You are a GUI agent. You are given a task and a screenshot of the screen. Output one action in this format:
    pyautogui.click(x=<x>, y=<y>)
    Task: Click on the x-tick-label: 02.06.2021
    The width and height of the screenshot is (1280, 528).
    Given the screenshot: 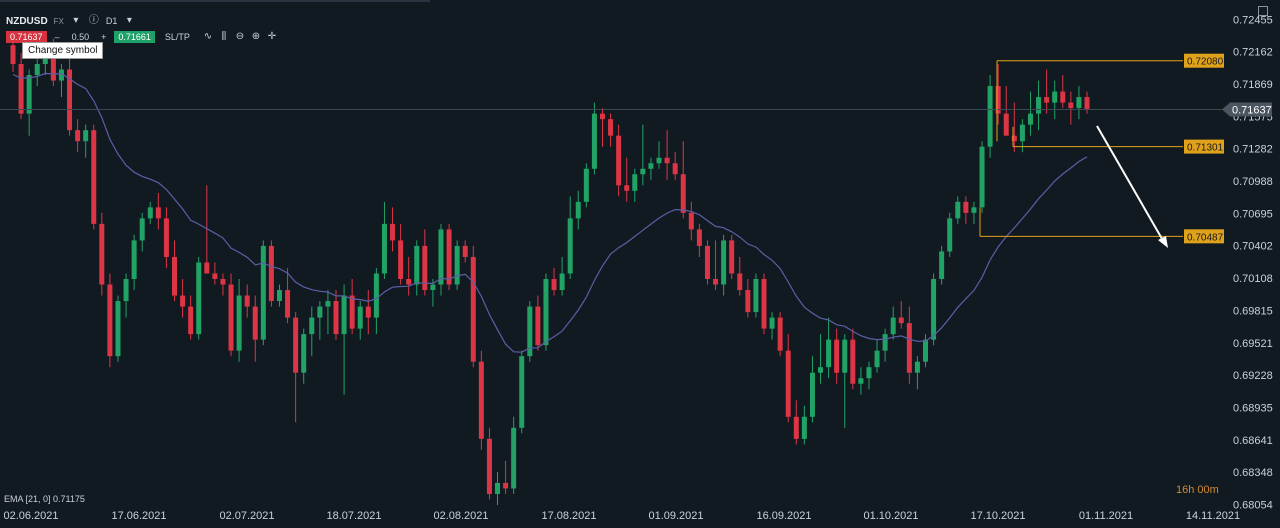 What is the action you would take?
    pyautogui.click(x=30, y=516)
    